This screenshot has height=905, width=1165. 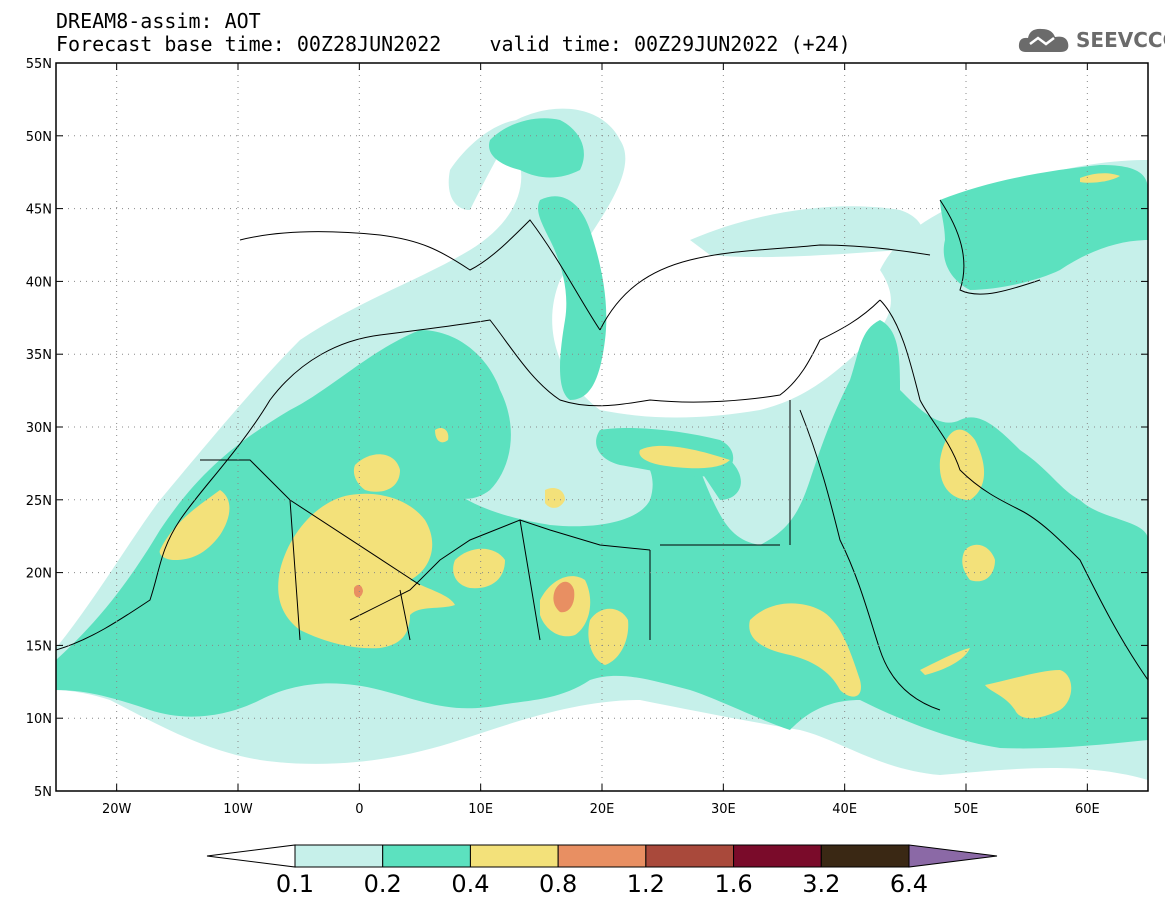 What do you see at coordinates (1120, 40) in the screenshot?
I see `logo-text: SEEVCCC` at bounding box center [1120, 40].